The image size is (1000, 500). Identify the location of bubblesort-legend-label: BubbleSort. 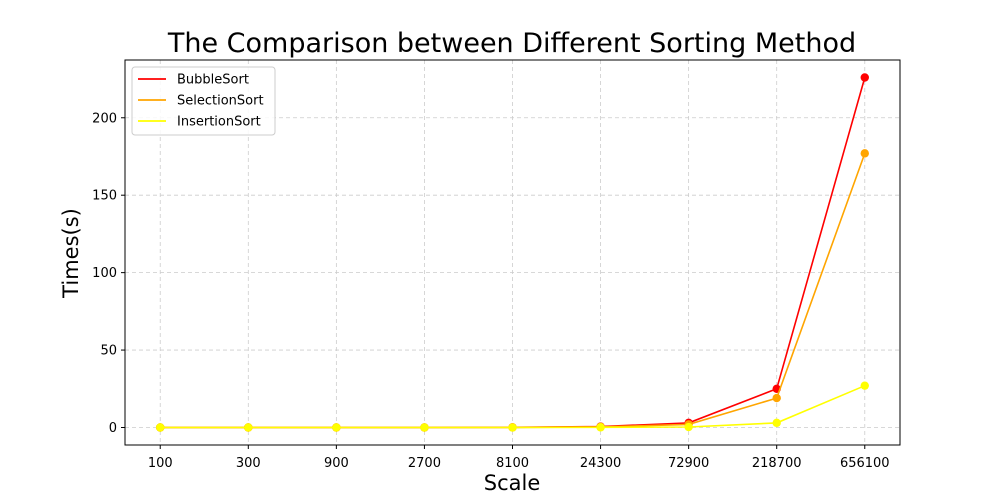
(213, 80).